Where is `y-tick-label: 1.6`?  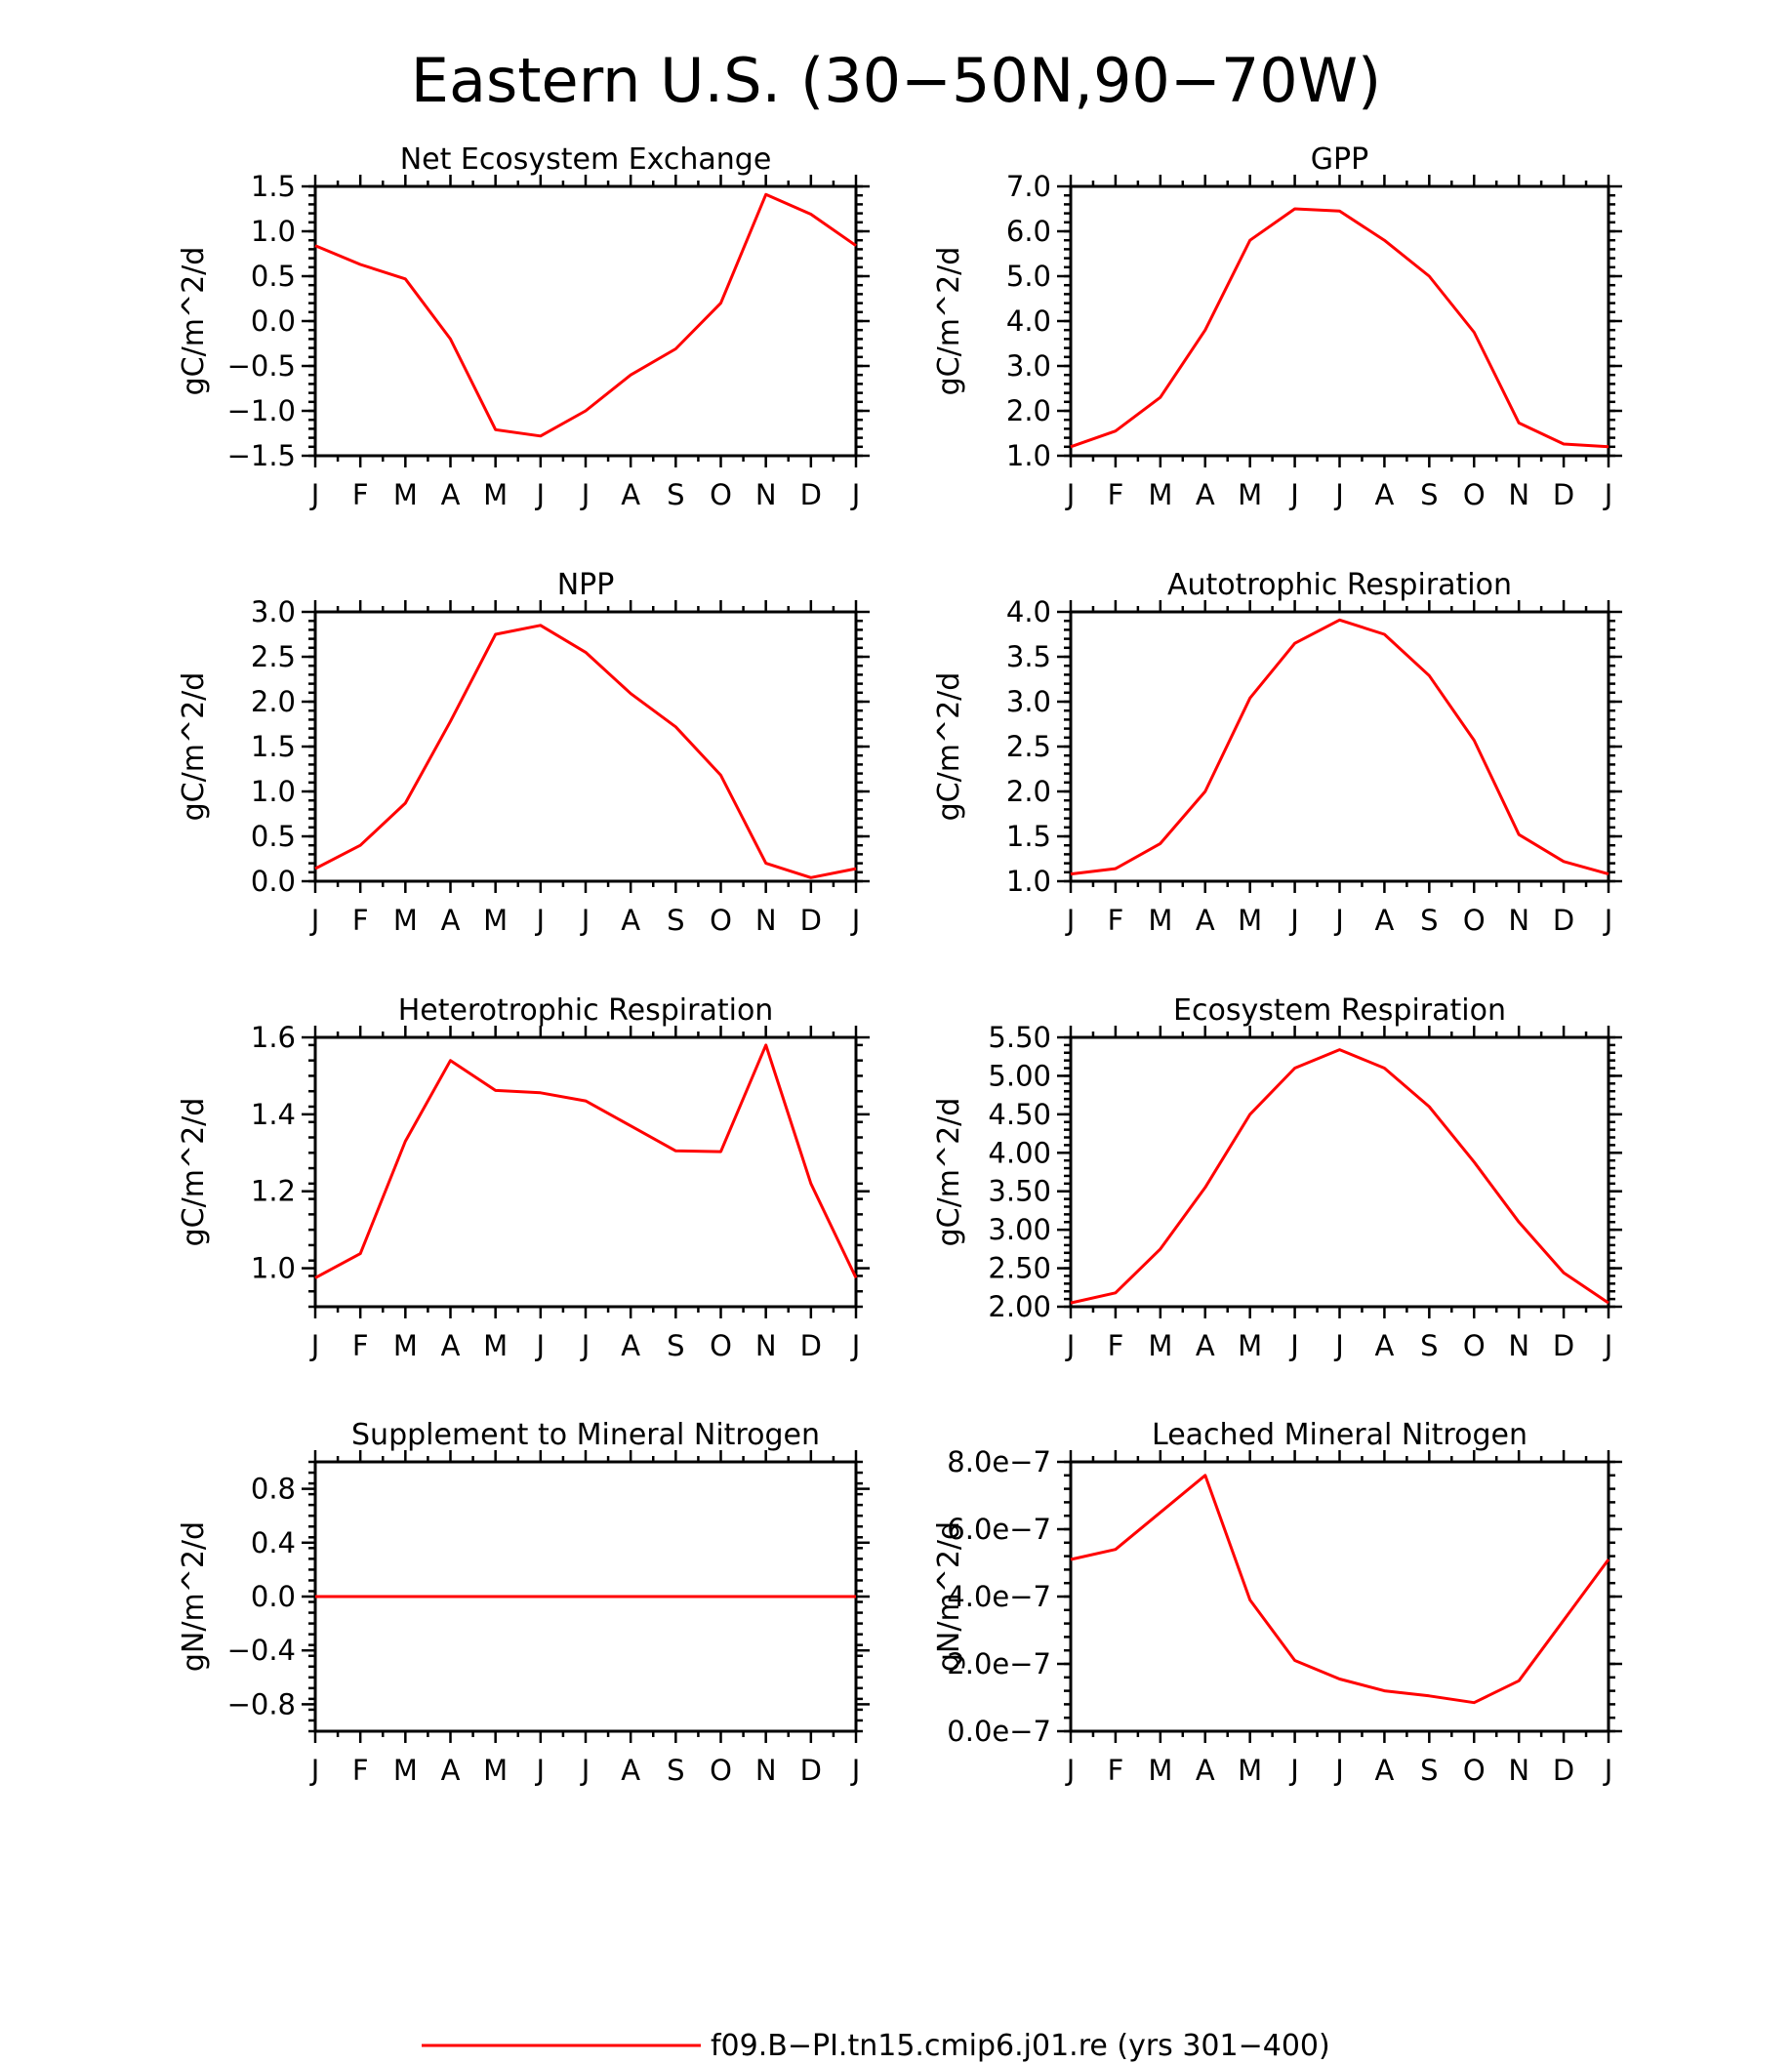 y-tick-label: 1.6 is located at coordinates (273, 1037).